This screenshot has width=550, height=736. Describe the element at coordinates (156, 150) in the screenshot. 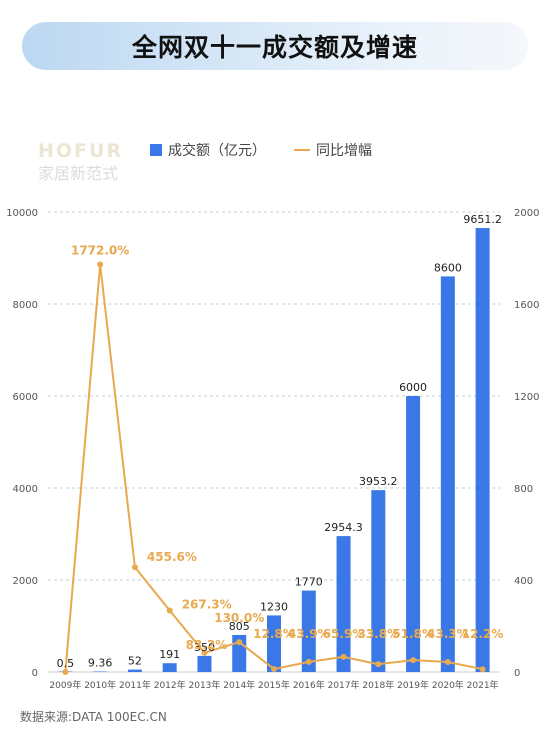

I see `legend-bar-swatch` at that location.